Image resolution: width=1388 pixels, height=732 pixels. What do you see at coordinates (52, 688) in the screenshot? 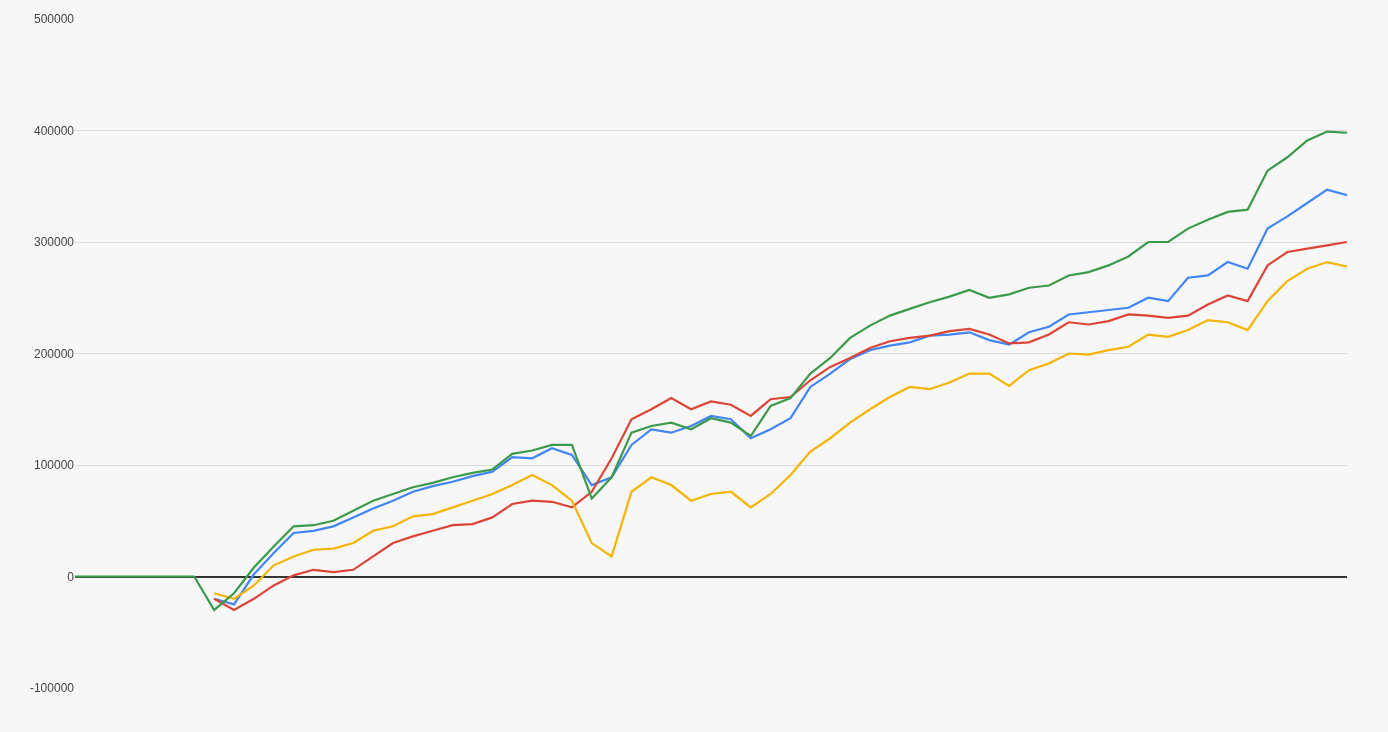
I see `y-tick-label: -100000` at bounding box center [52, 688].